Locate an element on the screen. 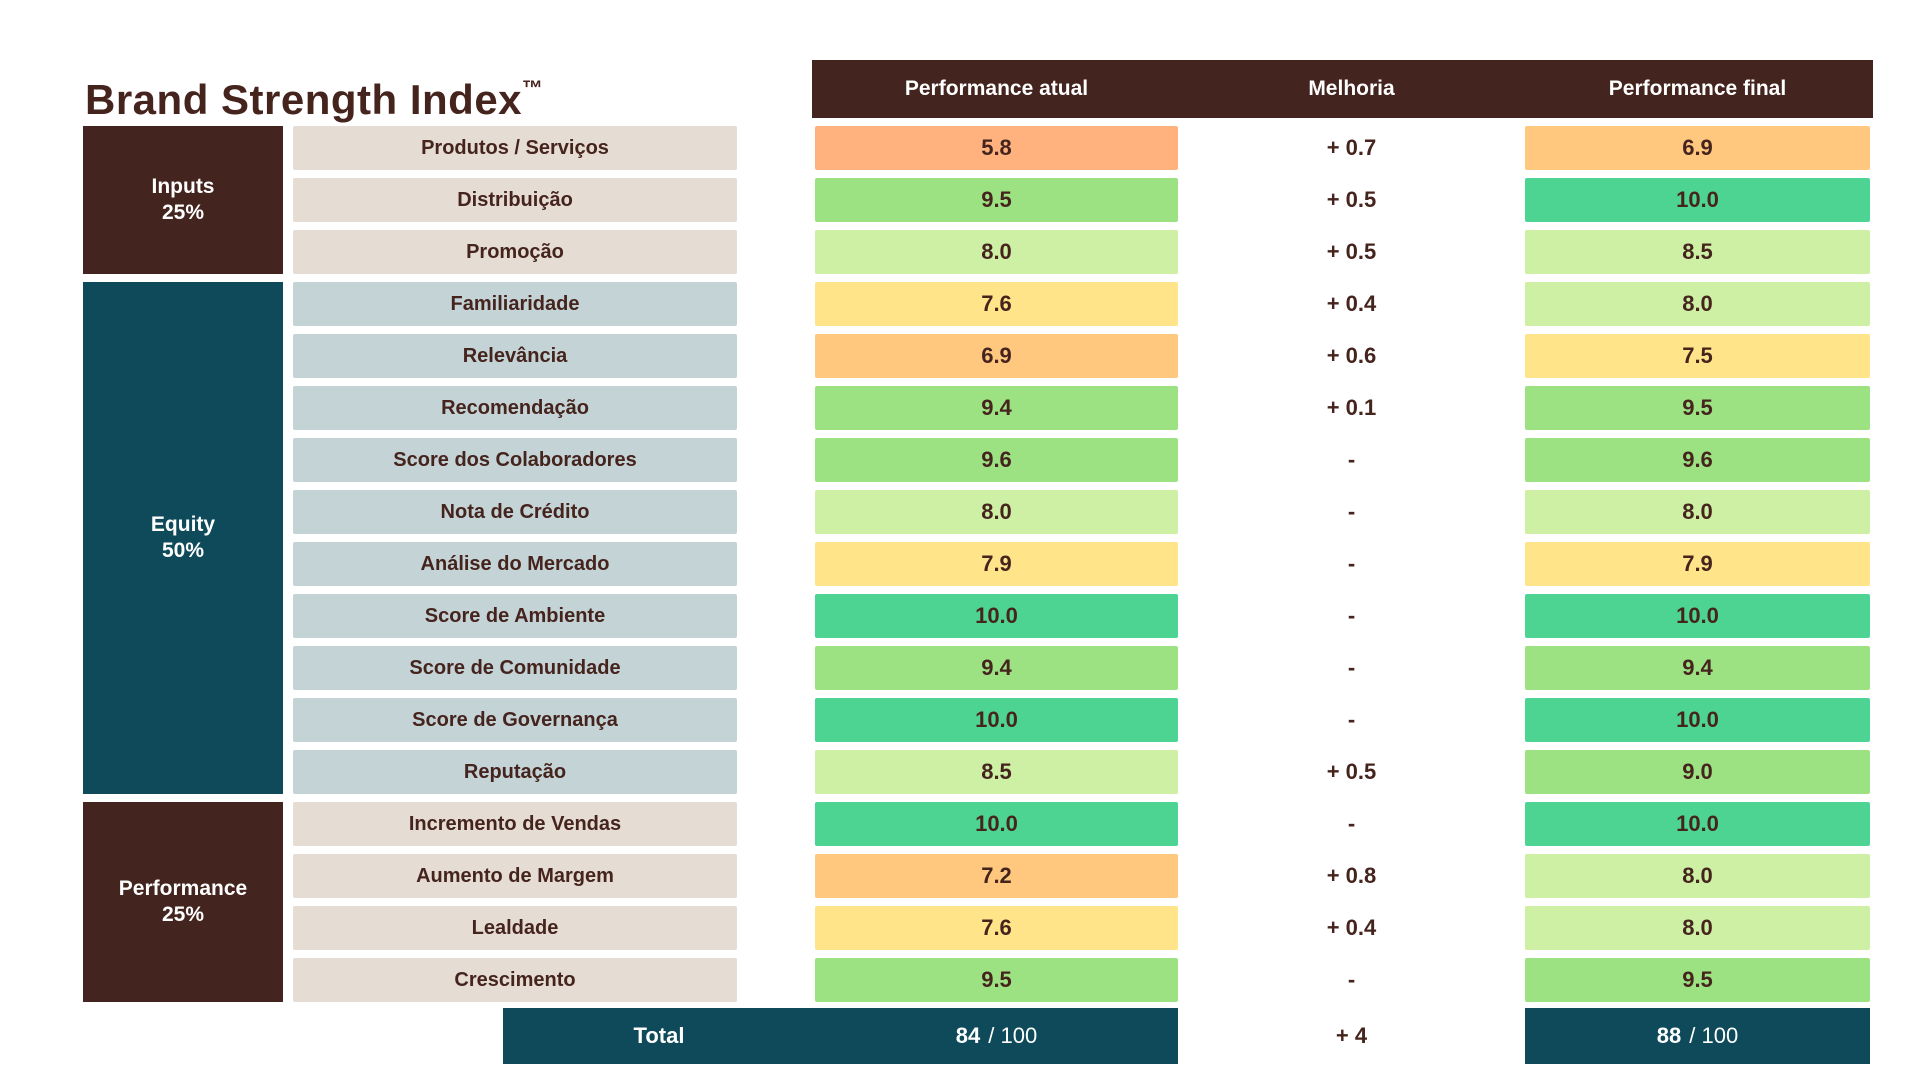 The image size is (1920, 1080). column-header-performance-atual: Performance atual is located at coordinates (996, 88).